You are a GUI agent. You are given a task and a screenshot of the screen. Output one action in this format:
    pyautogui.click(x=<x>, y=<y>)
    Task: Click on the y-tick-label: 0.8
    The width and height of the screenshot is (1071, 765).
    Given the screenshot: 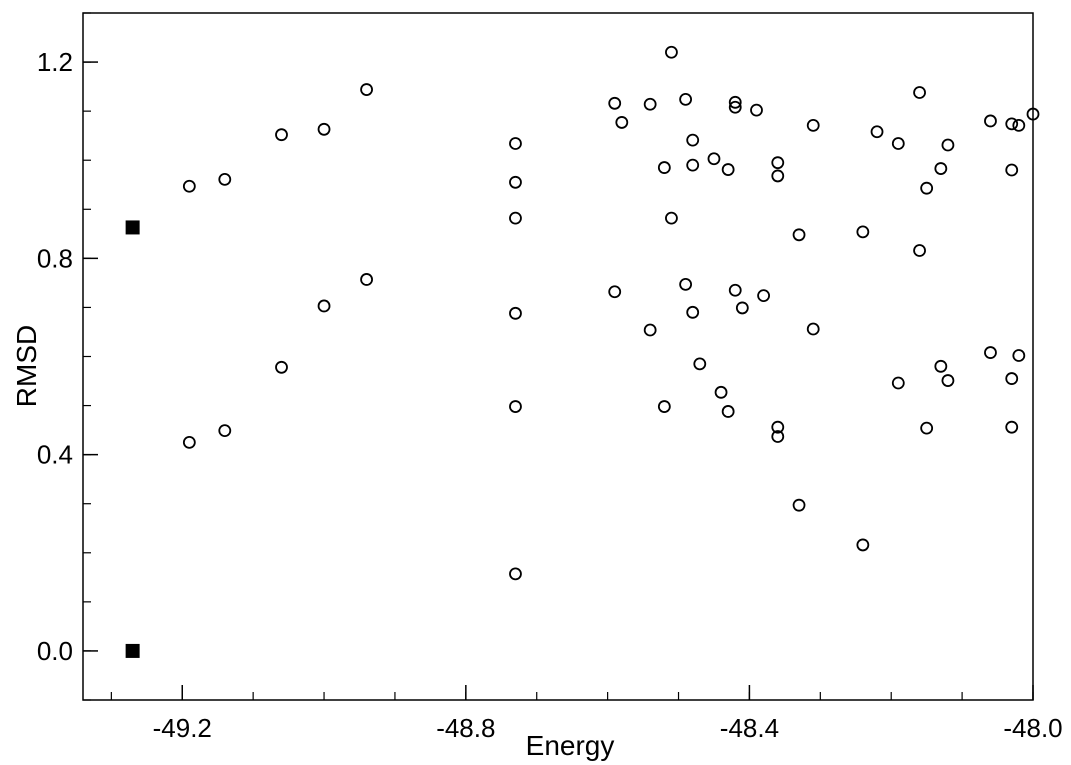 What is the action you would take?
    pyautogui.click(x=55, y=258)
    